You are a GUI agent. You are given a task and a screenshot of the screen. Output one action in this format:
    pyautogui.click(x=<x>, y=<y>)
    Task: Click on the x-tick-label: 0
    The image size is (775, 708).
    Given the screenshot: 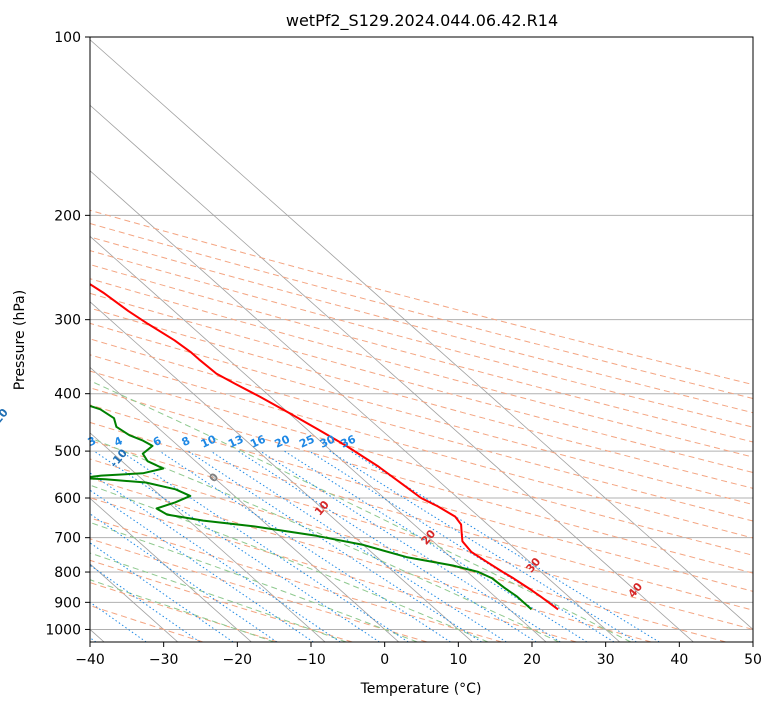 What is the action you would take?
    pyautogui.click(x=384, y=660)
    